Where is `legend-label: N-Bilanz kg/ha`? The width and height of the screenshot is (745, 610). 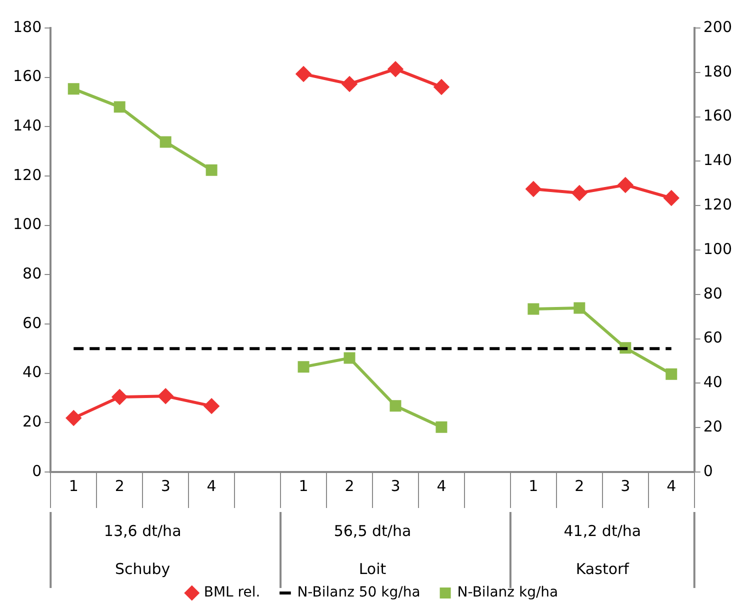
legend-label: N-Bilanz kg/ha is located at coordinates (507, 592).